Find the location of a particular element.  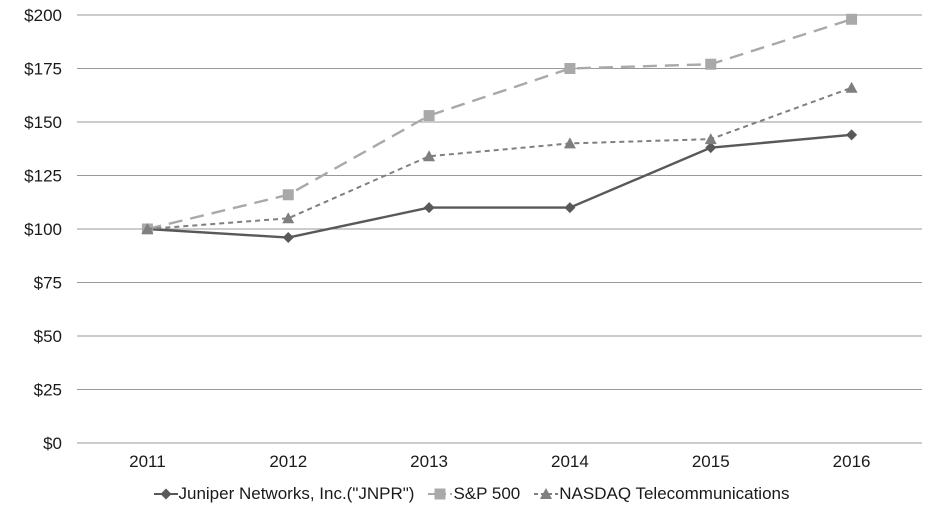

x-axis-tick-label: 2014 is located at coordinates (570, 461).